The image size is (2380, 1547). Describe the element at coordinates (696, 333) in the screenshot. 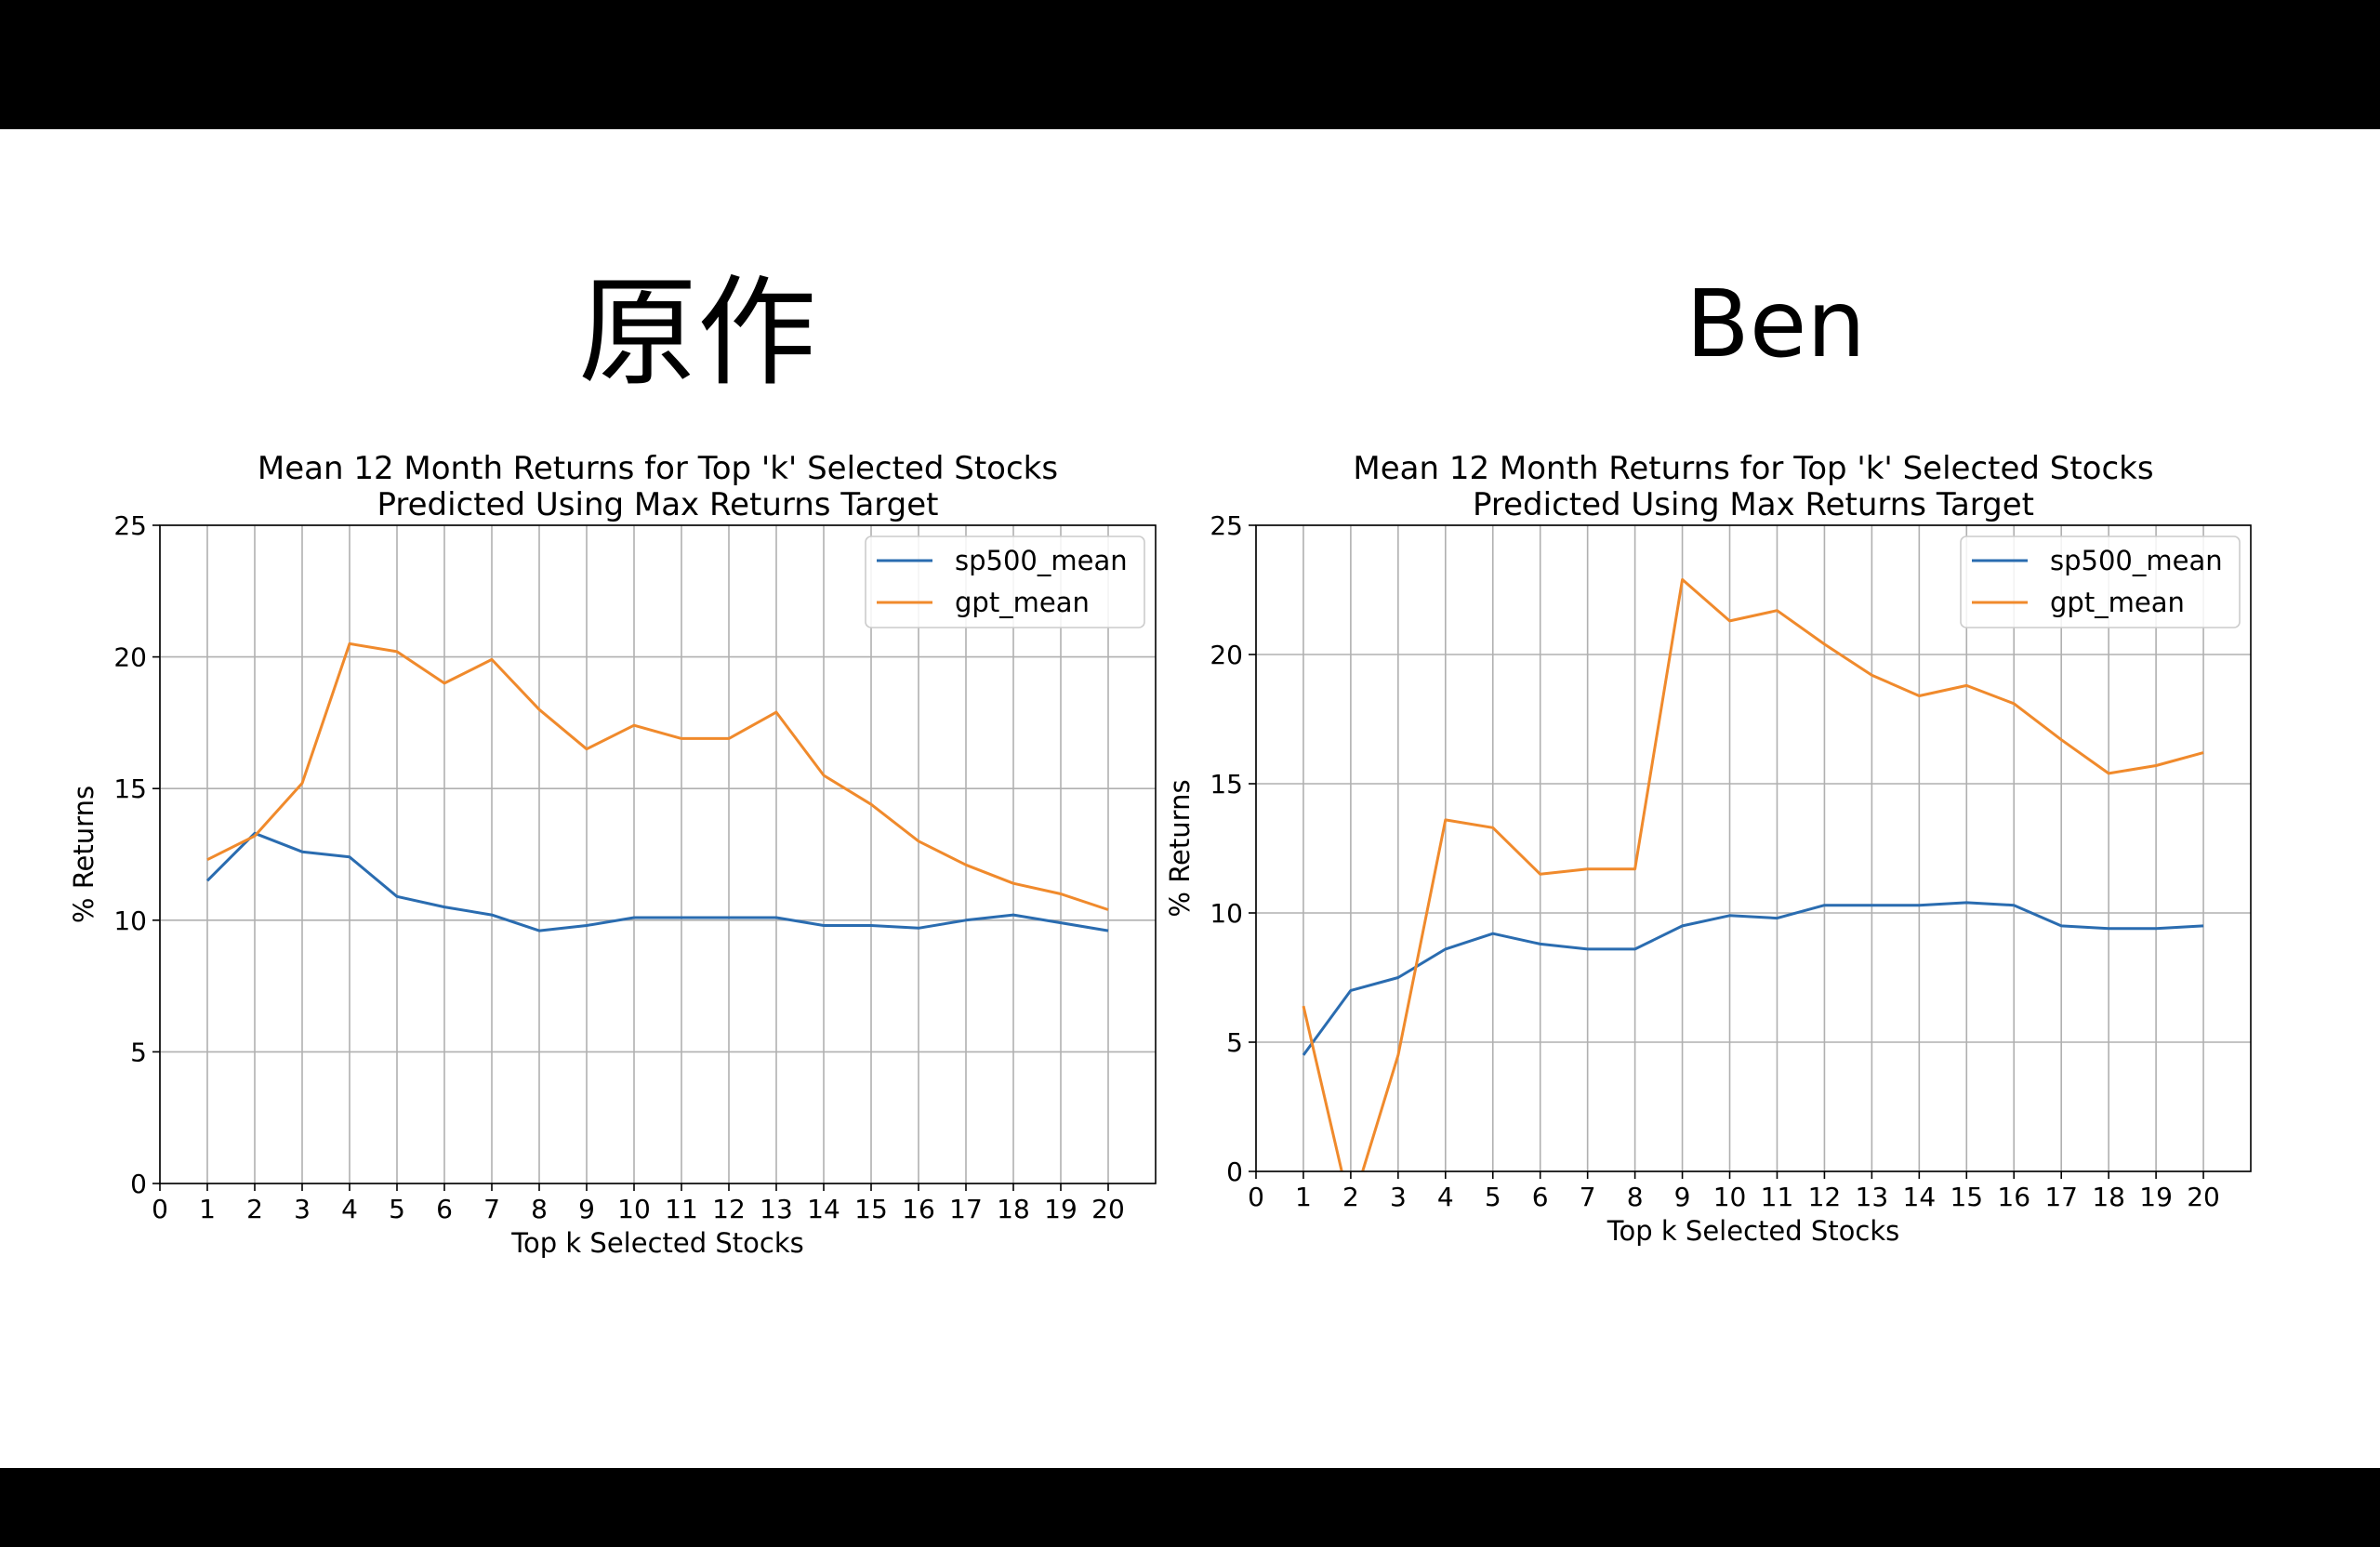

I see `heading-left: 原作` at that location.